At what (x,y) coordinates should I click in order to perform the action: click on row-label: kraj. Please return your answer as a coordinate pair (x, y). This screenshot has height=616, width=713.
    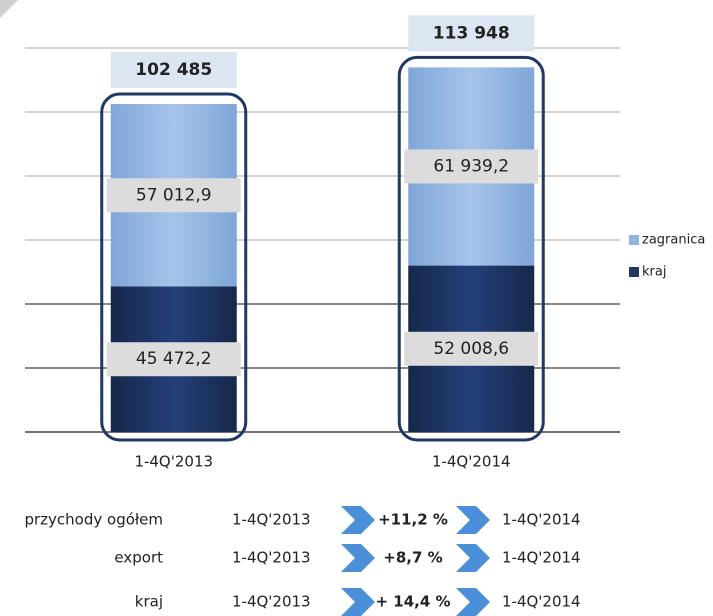
    Looking at the image, I should click on (149, 602).